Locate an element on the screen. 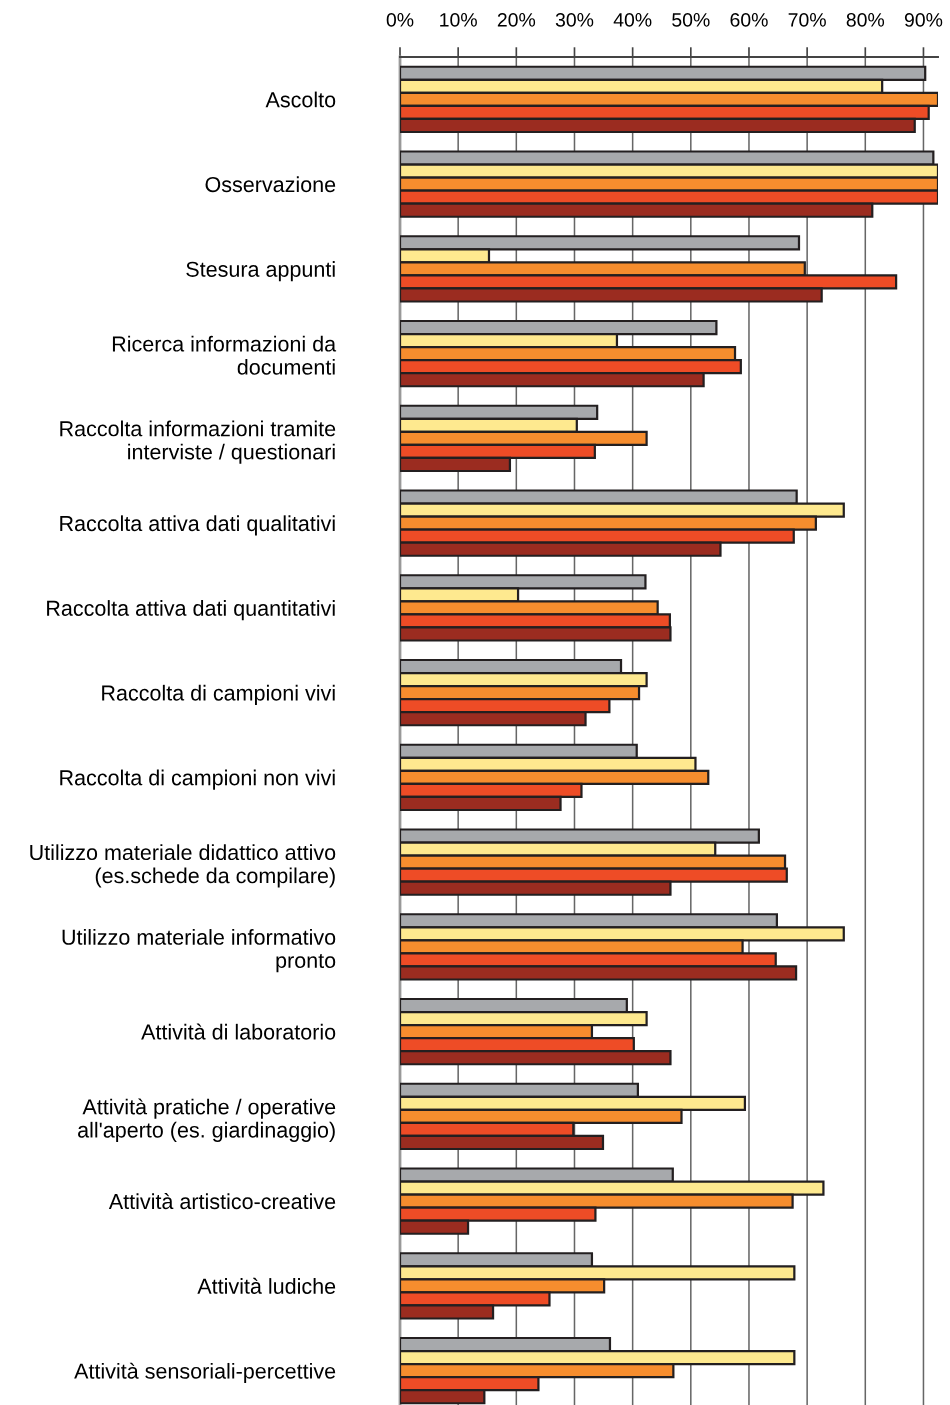  y-tick-label: Raccolta attiva dati qualitativi is located at coordinates (197, 525).